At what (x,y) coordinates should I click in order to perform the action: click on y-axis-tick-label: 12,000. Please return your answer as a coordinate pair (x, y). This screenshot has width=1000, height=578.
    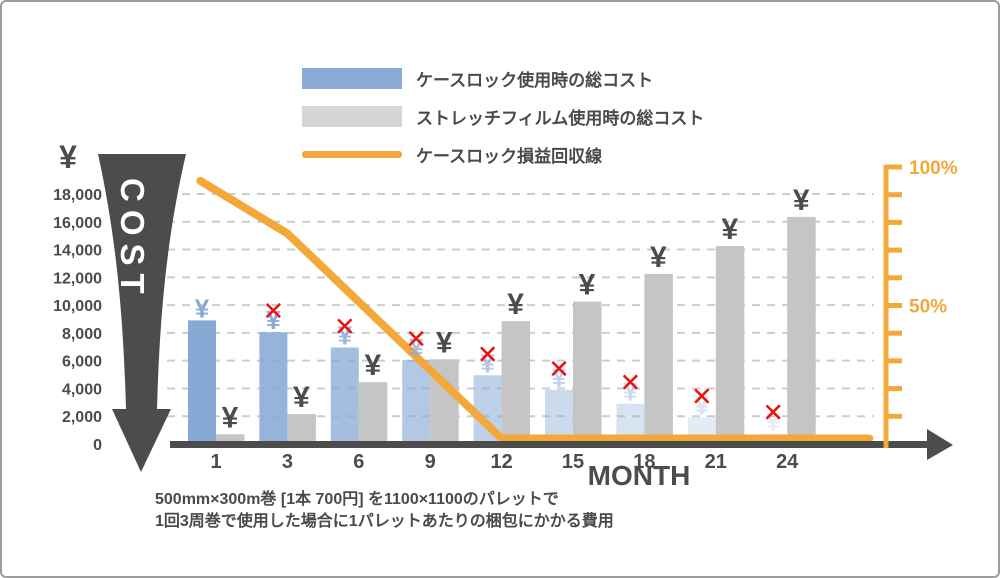
    Looking at the image, I should click on (77, 278).